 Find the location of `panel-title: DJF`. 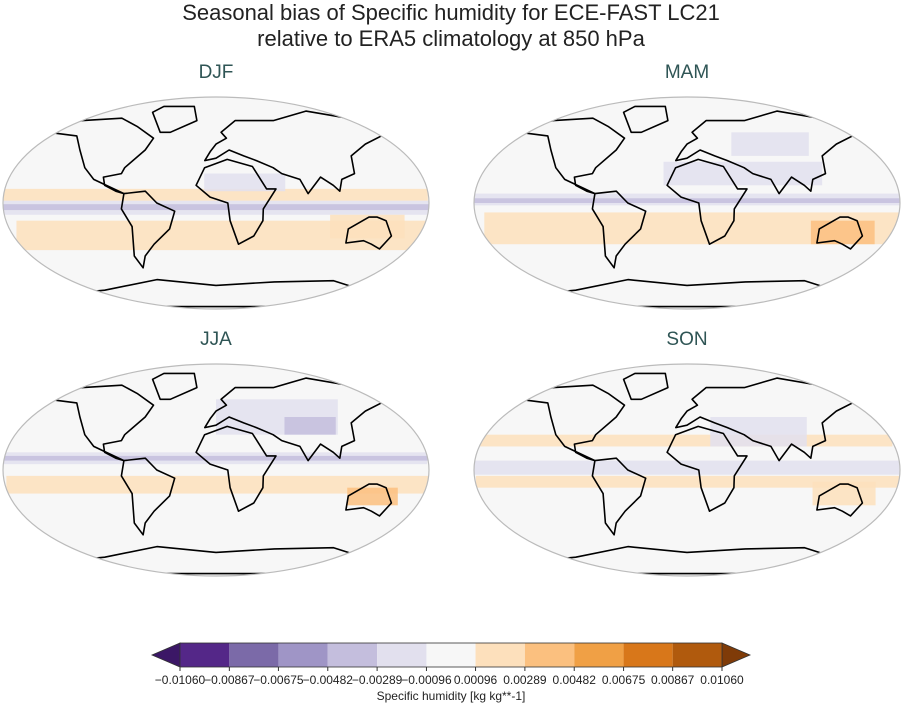

panel-title: DJF is located at coordinates (216, 72).